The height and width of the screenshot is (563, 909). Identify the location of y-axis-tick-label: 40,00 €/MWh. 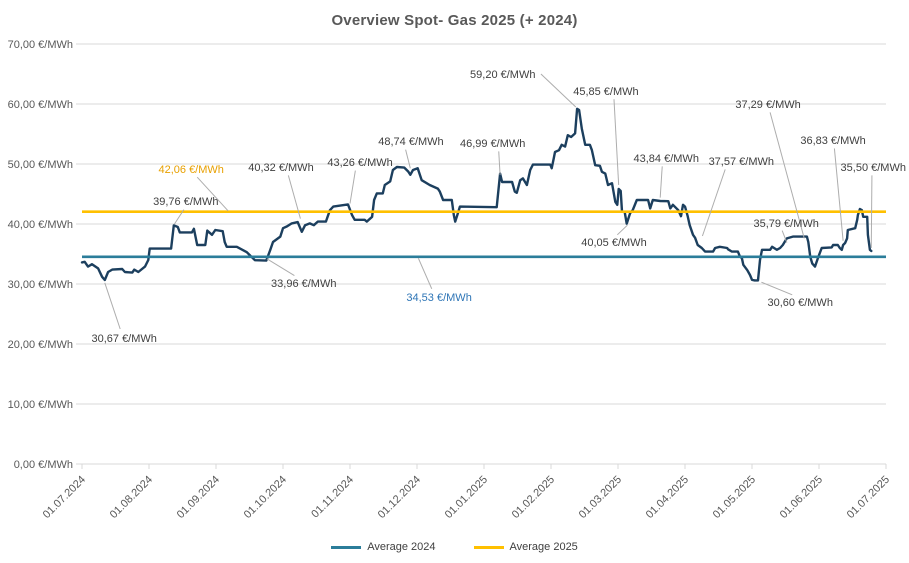
(40, 225).